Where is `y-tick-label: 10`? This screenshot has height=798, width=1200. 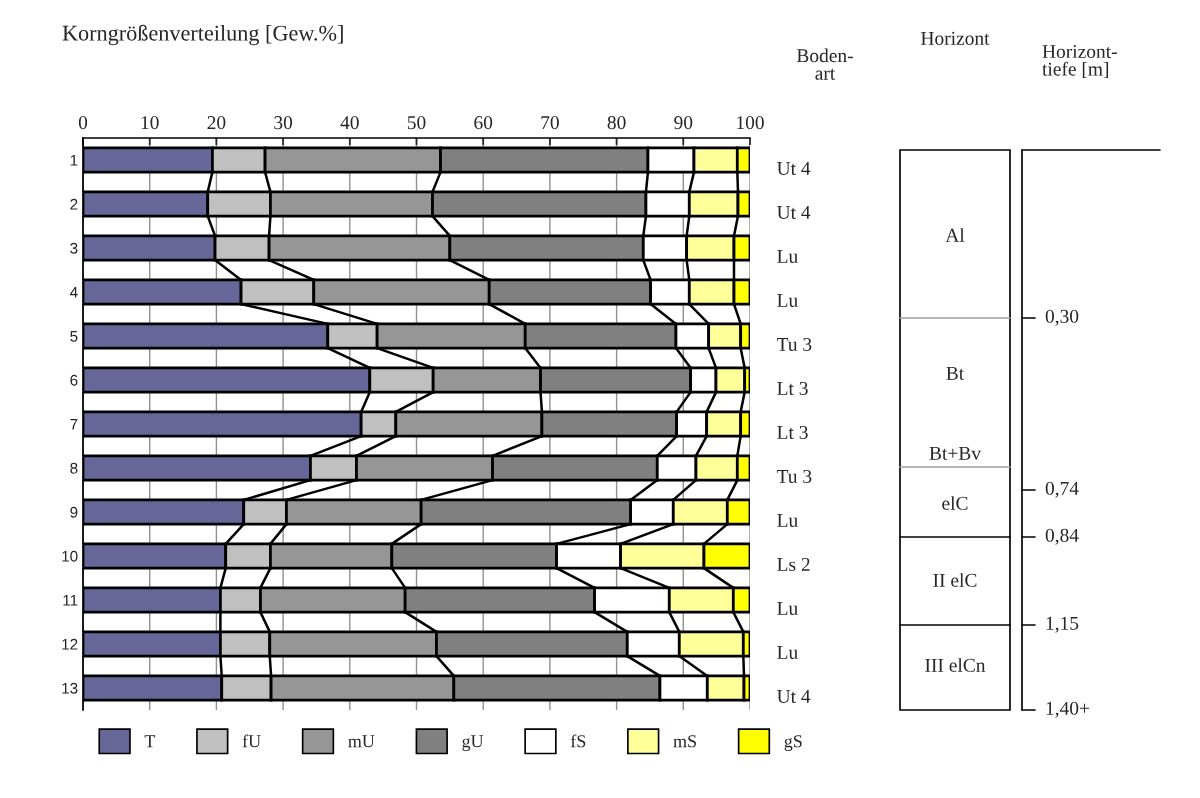
y-tick-label: 10 is located at coordinates (70, 556).